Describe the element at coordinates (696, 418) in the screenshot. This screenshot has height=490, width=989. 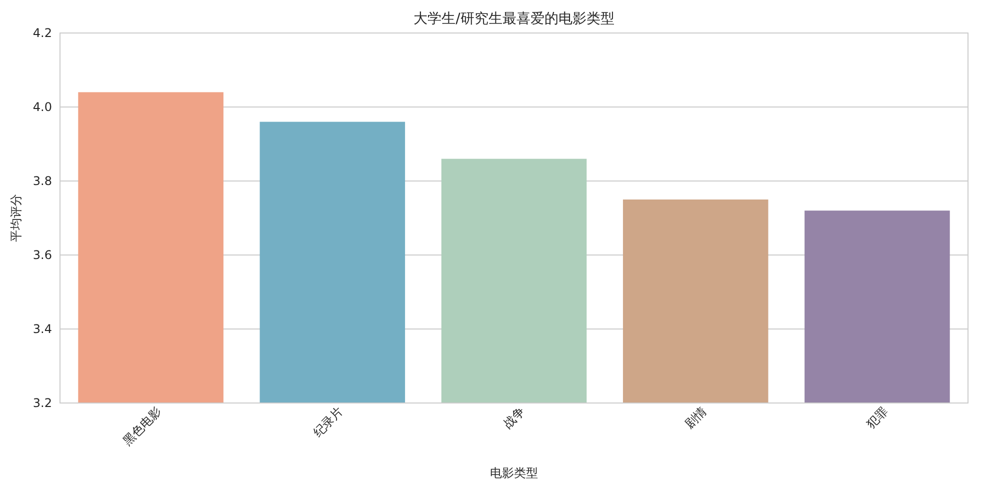
I see `x-tick-label: 剧情` at that location.